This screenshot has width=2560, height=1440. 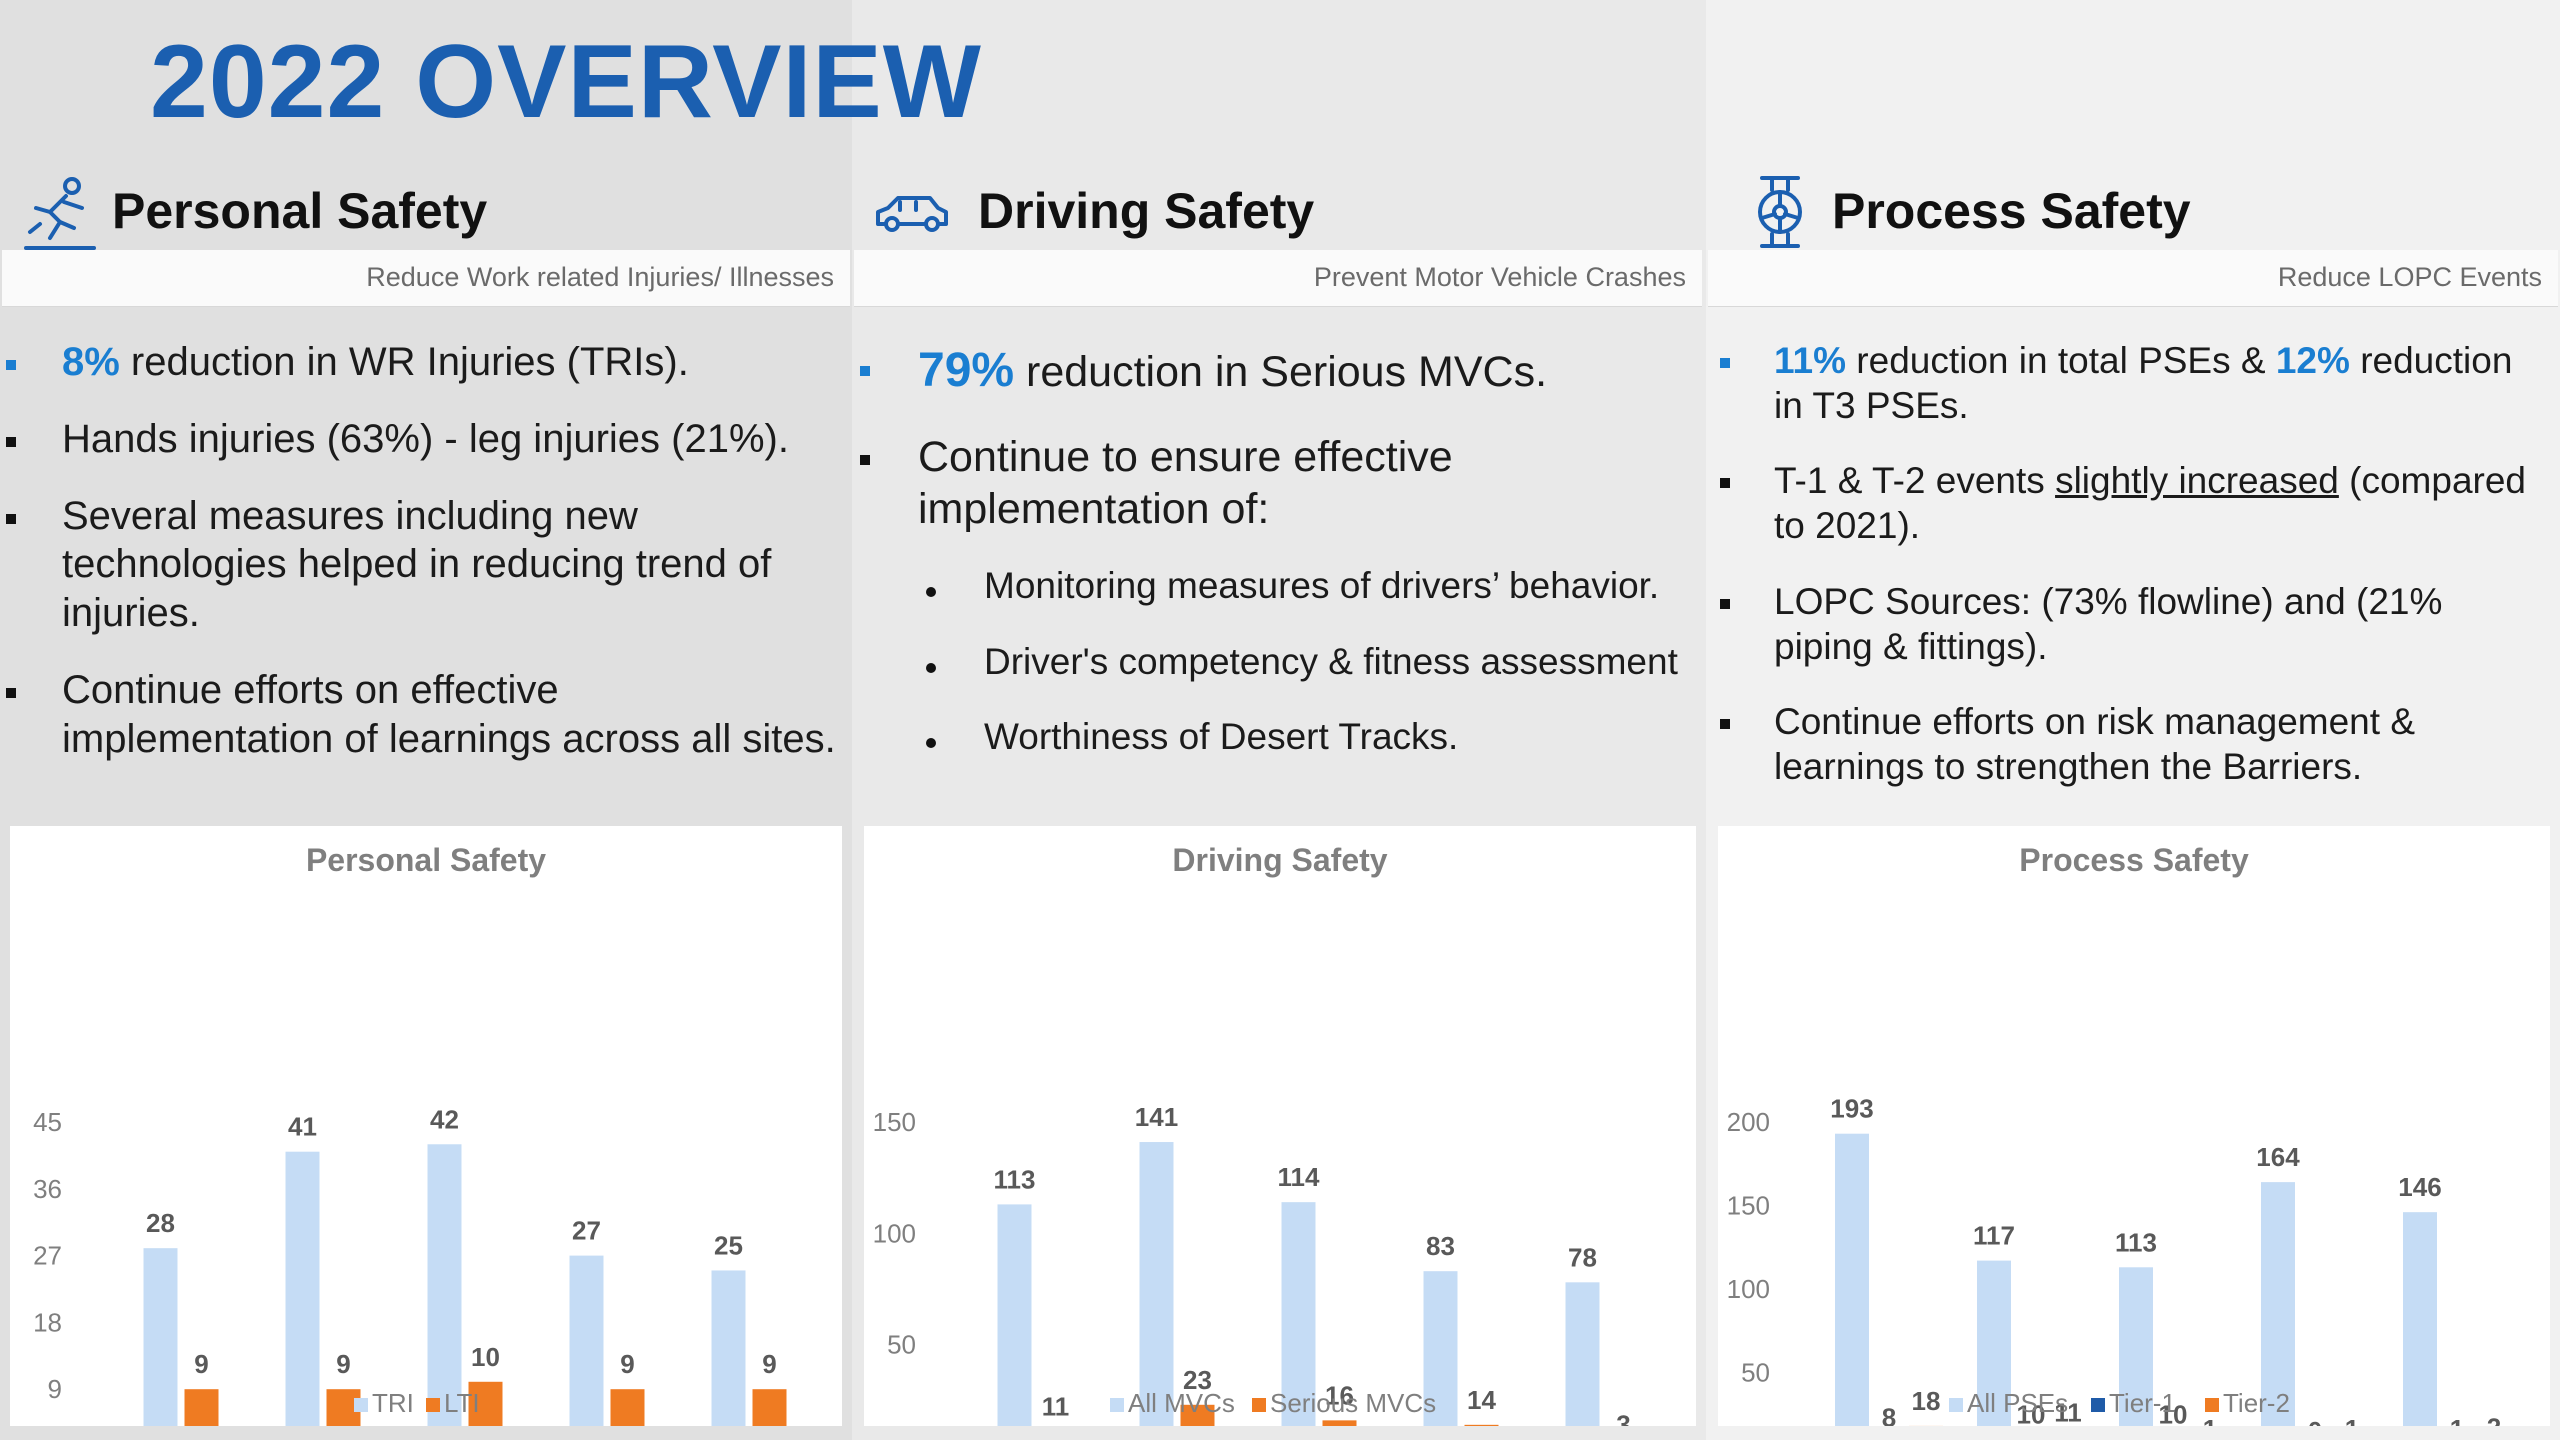 I want to click on section-title: Personal Safety, so click(x=300, y=211).